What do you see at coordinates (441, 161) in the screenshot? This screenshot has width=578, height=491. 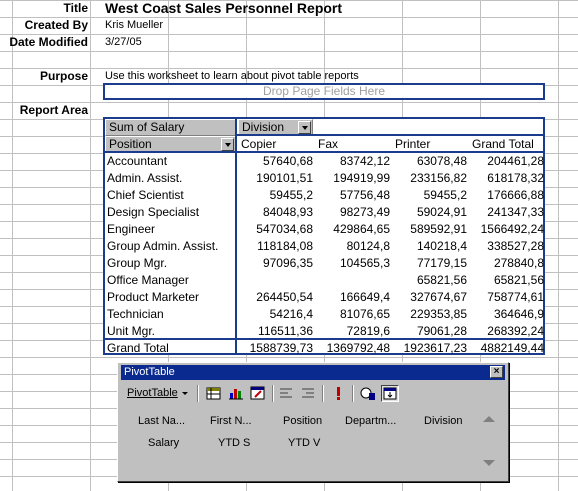 I see `value-cell: 63078,48` at bounding box center [441, 161].